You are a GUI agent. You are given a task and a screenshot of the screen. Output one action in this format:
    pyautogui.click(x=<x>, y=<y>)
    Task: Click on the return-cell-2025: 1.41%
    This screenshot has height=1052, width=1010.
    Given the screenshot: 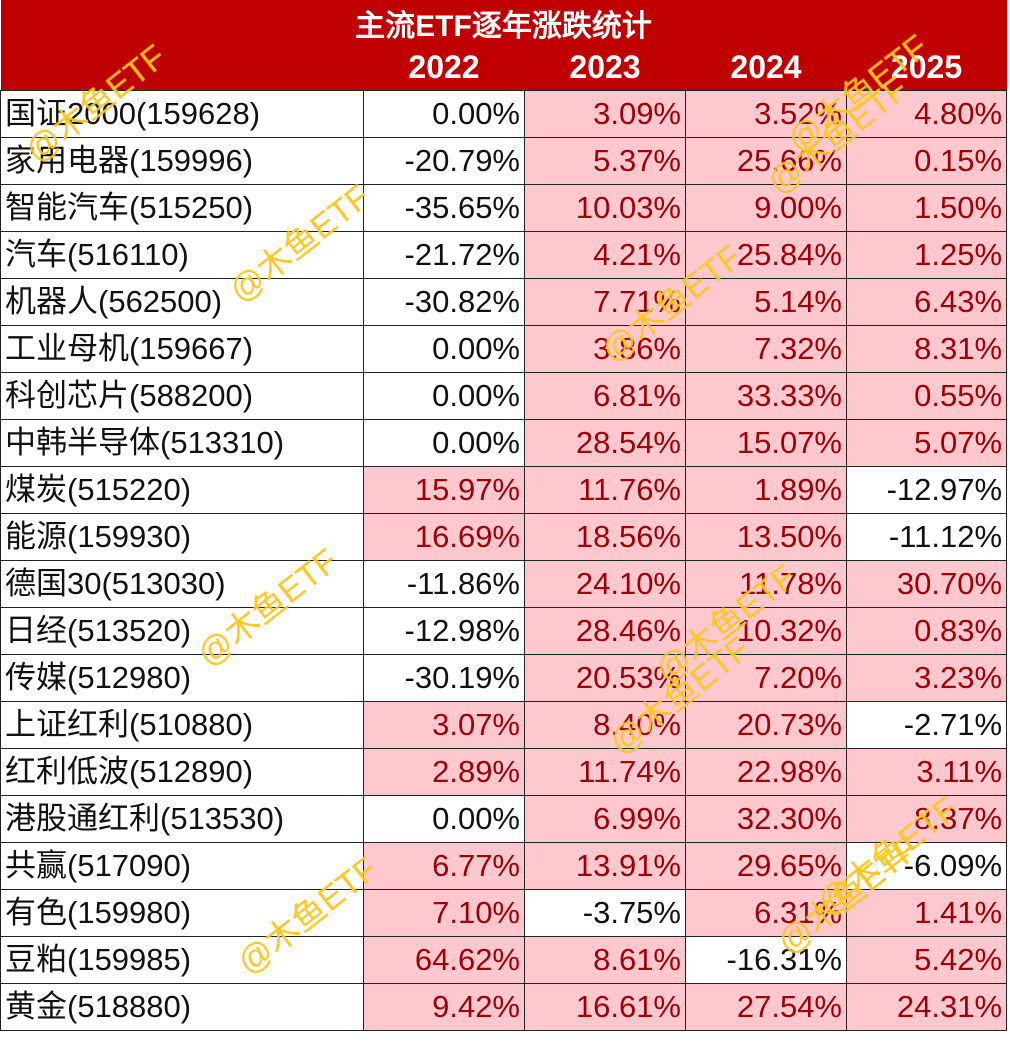 What is the action you would take?
    pyautogui.click(x=926, y=913)
    